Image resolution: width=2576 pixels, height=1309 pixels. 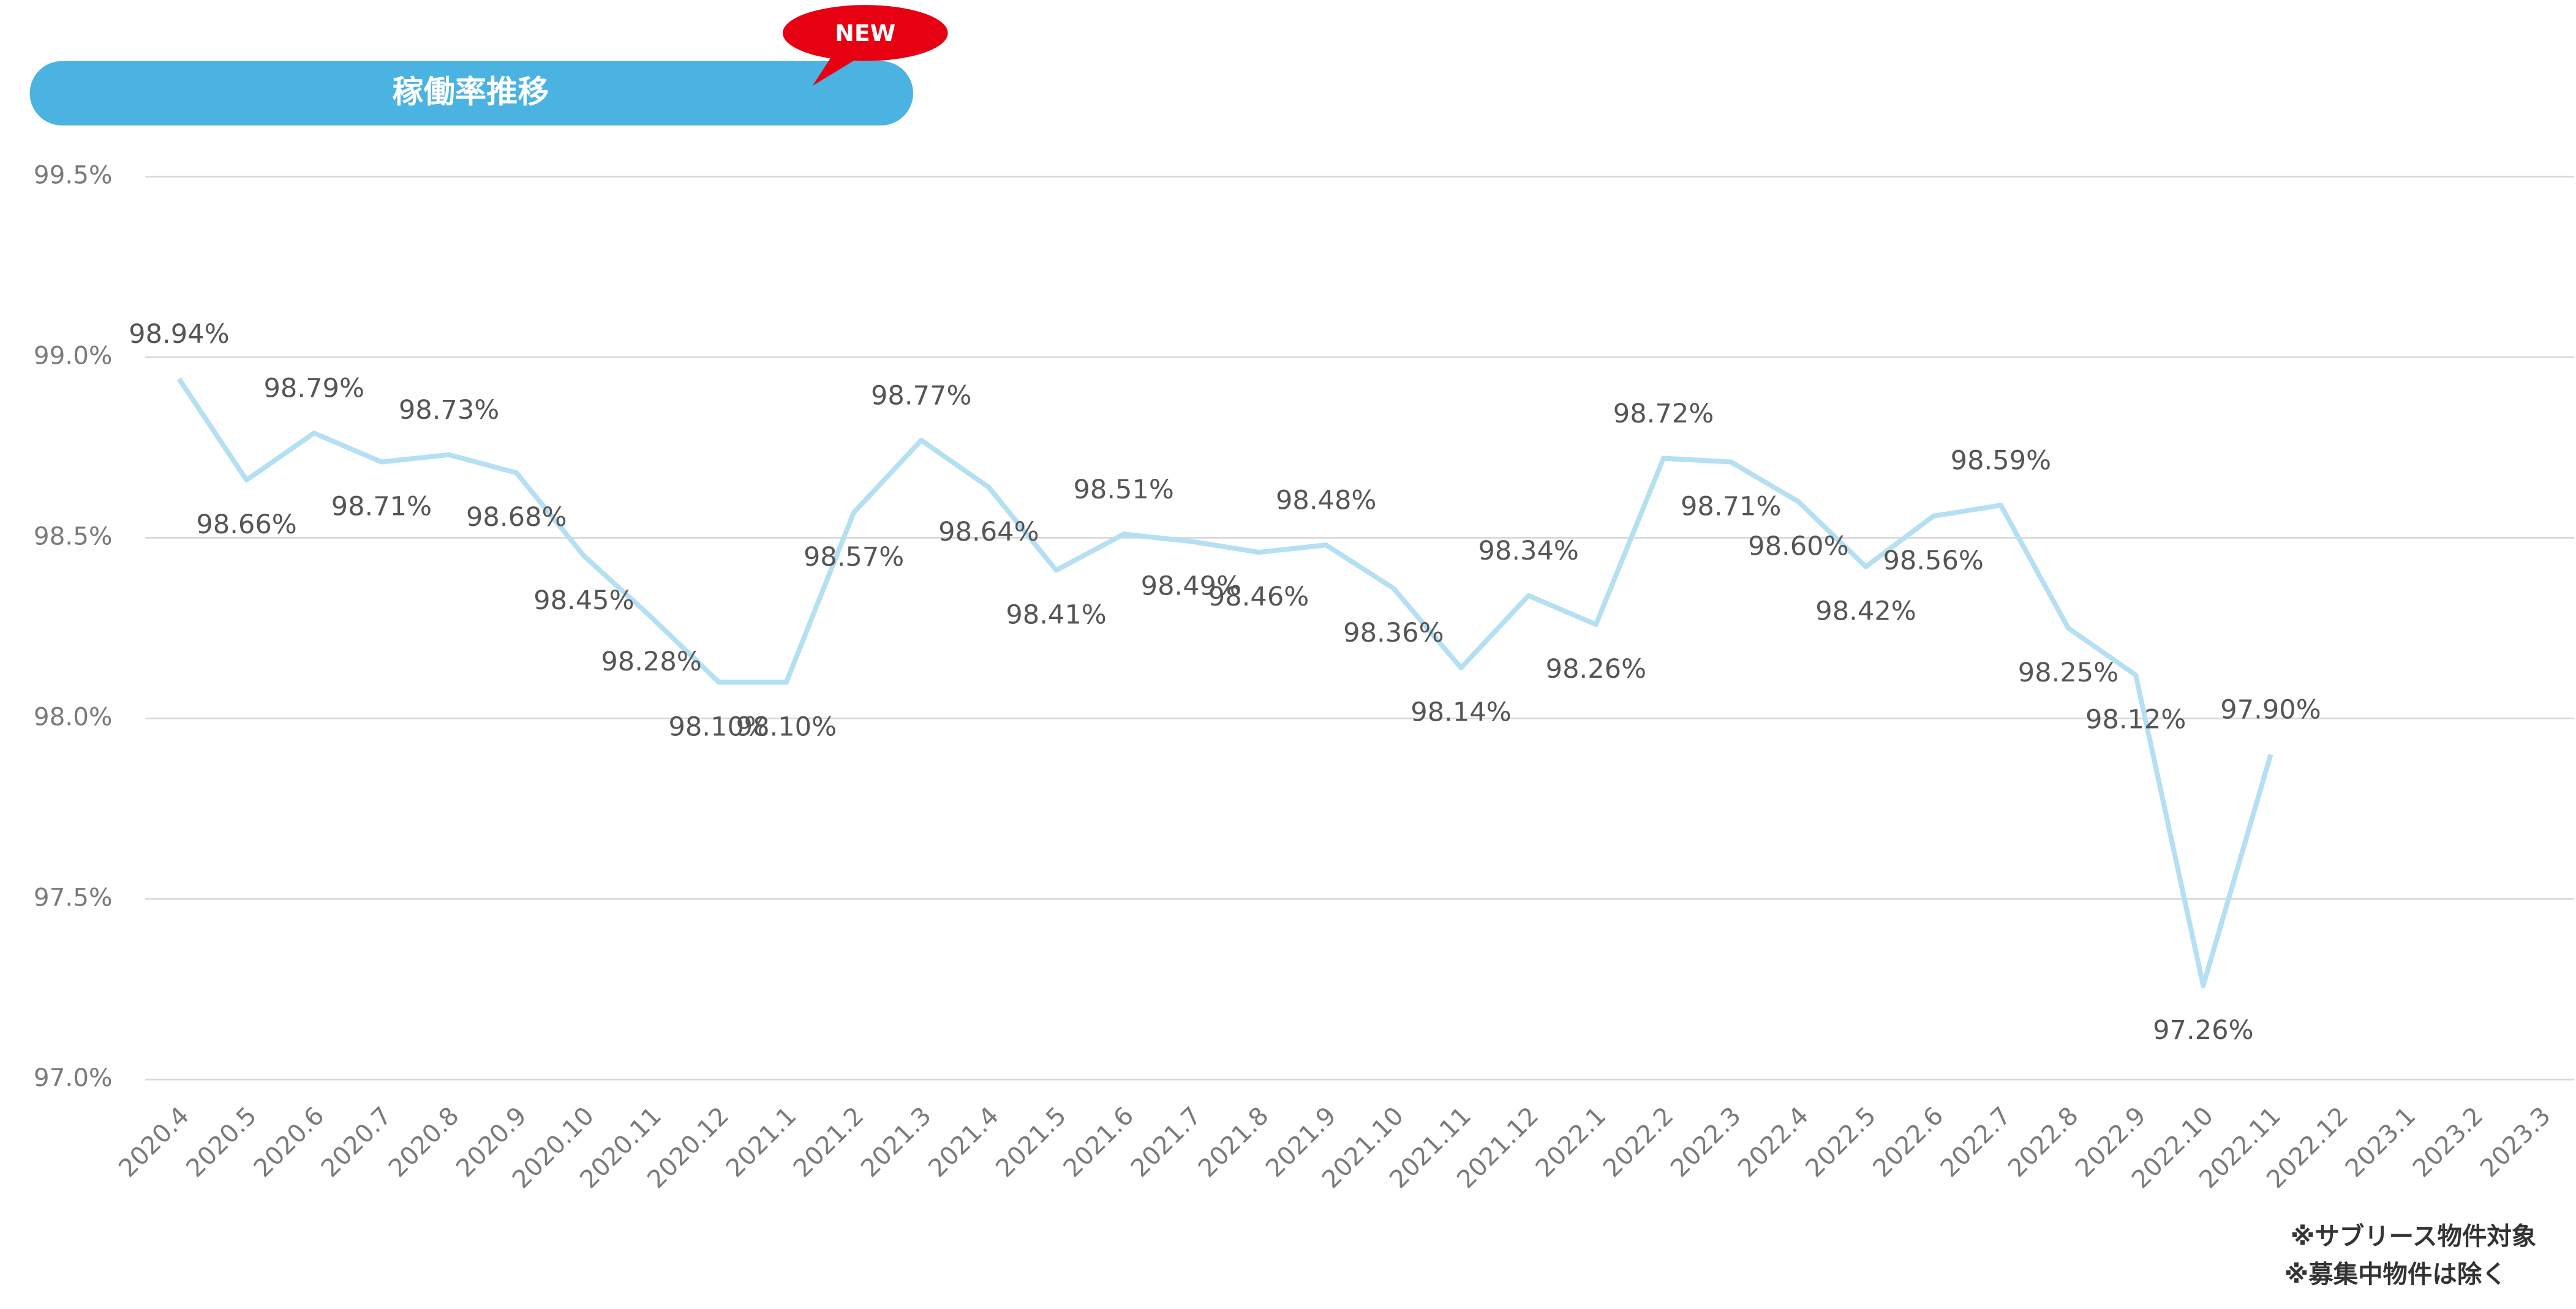 I want to click on x-tick-label: 2021.6, so click(x=1098, y=1142).